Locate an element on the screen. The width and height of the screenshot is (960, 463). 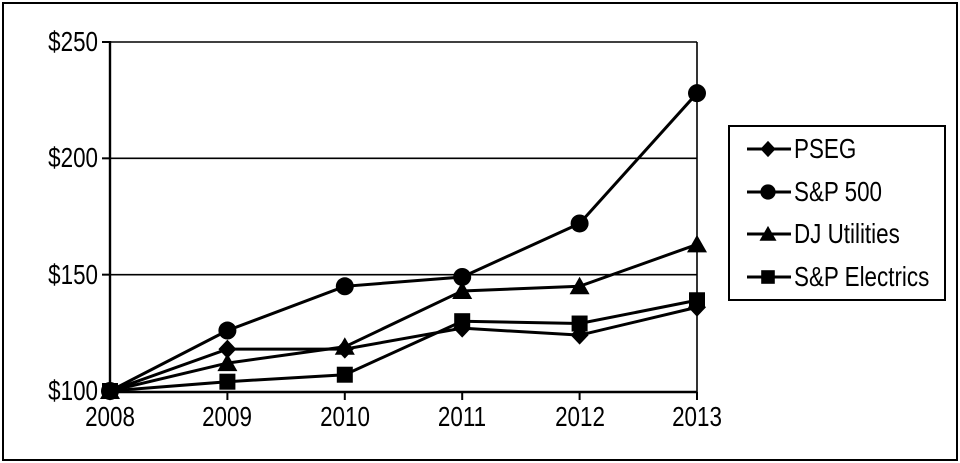
legend-diamond-swatch is located at coordinates (769, 149).